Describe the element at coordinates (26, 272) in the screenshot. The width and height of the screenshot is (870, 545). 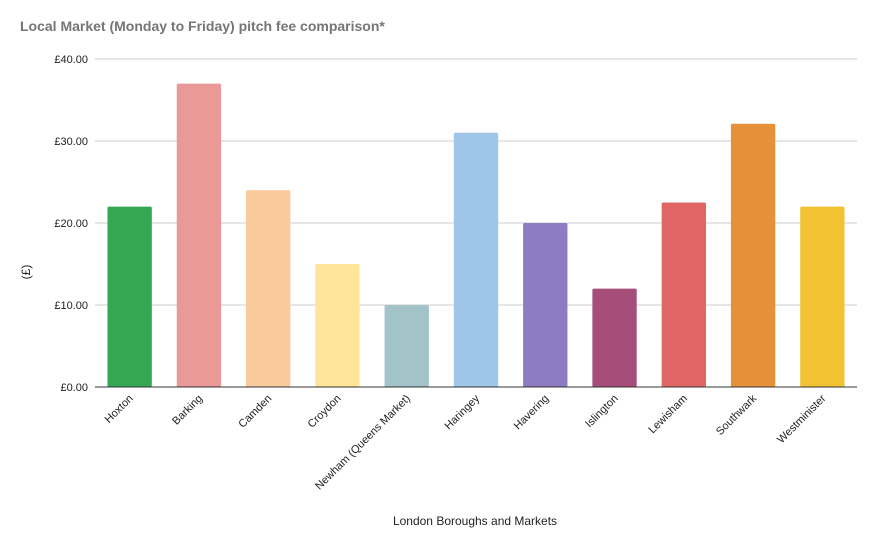
I see `y-axis-title: (£)` at that location.